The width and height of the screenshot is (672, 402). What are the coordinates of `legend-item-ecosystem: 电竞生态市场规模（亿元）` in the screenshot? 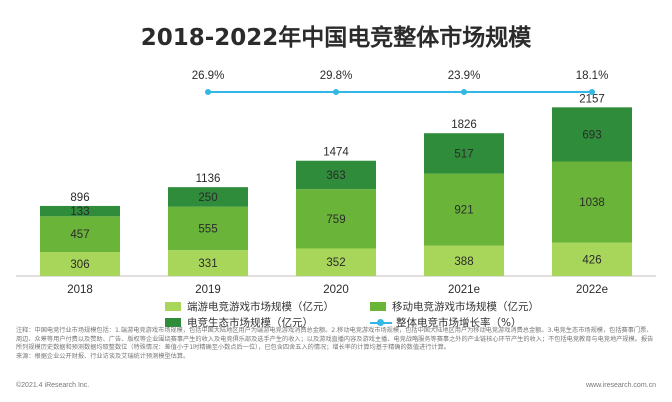 It's located at (267, 322).